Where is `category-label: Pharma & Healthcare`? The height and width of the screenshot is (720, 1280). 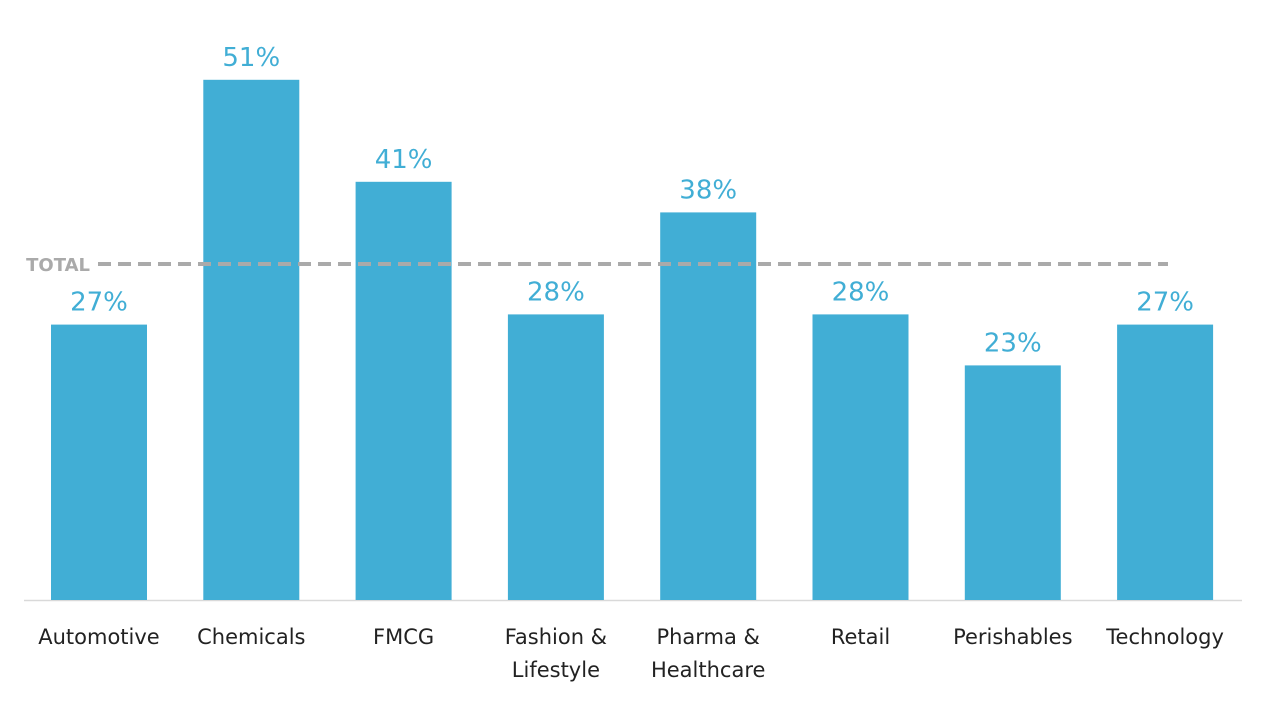
category-label: Pharma & Healthcare is located at coordinates (708, 653).